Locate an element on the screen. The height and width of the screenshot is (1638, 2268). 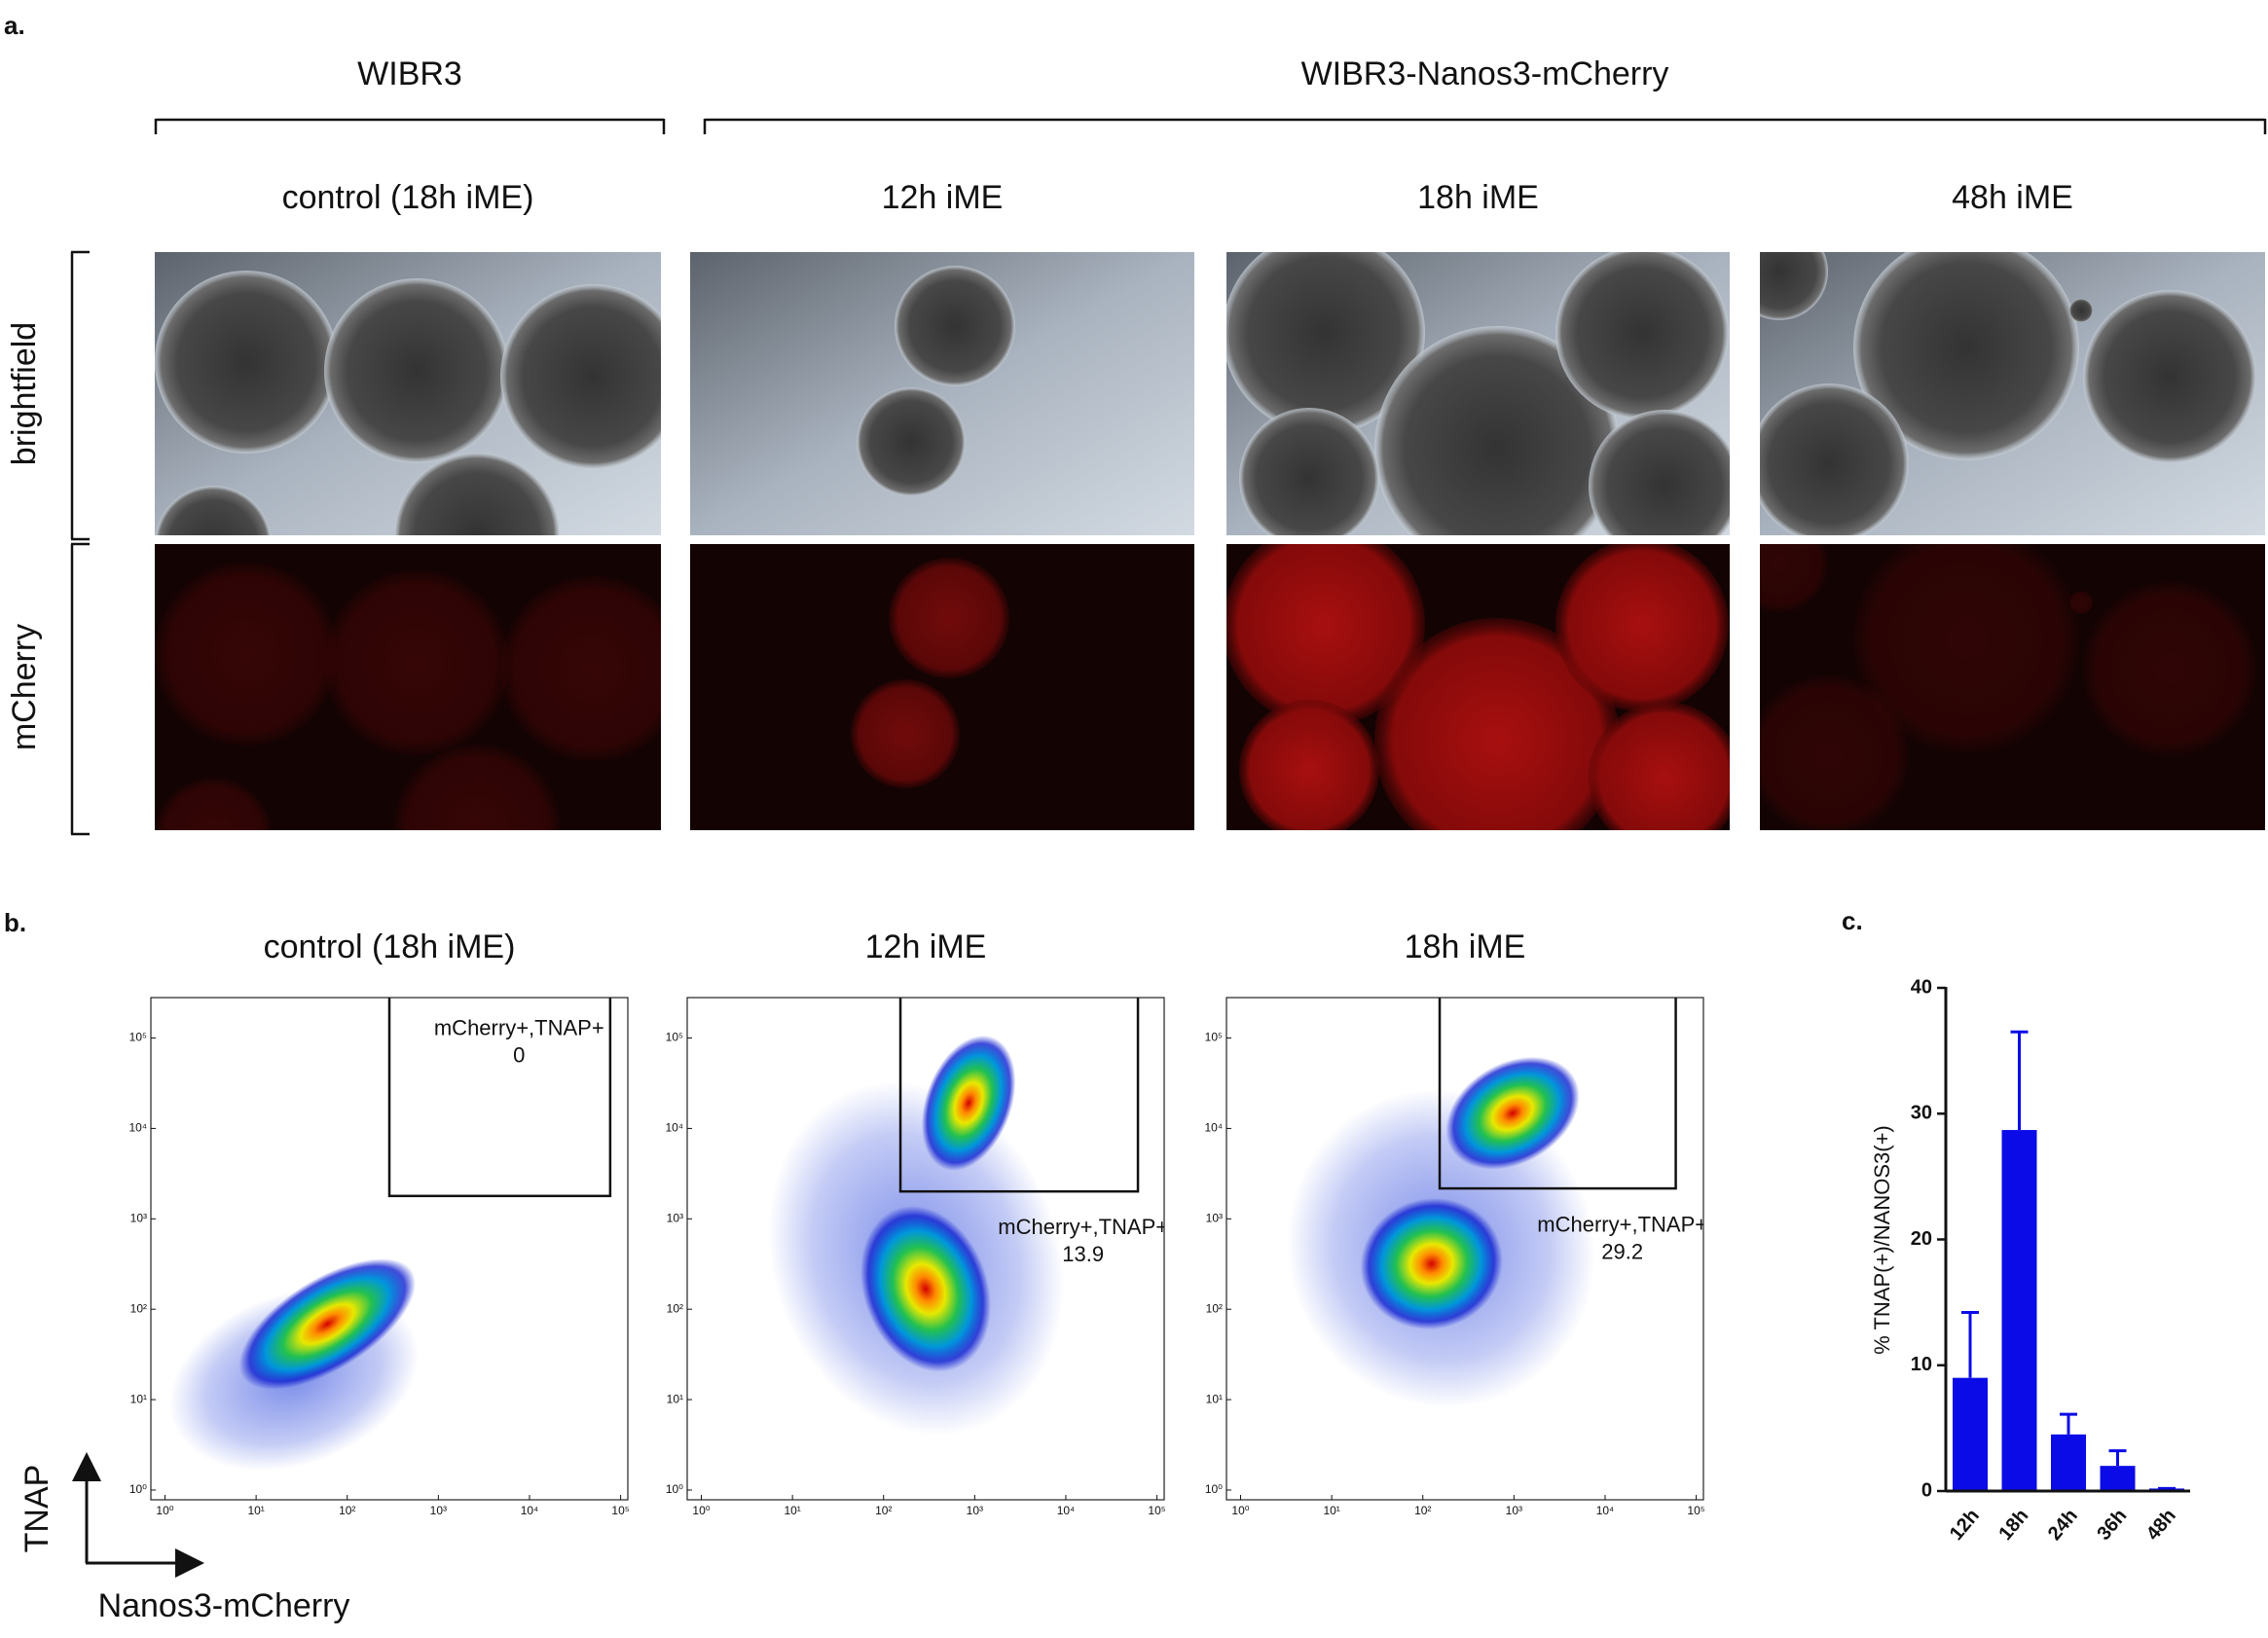
y-tick-label: 30 is located at coordinates (1921, 1113).